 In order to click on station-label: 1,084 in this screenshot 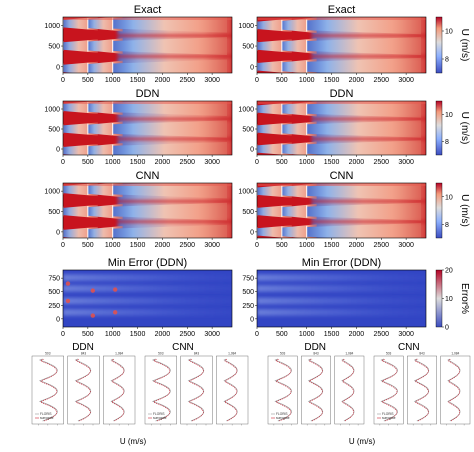, I will do `click(119, 354)`.